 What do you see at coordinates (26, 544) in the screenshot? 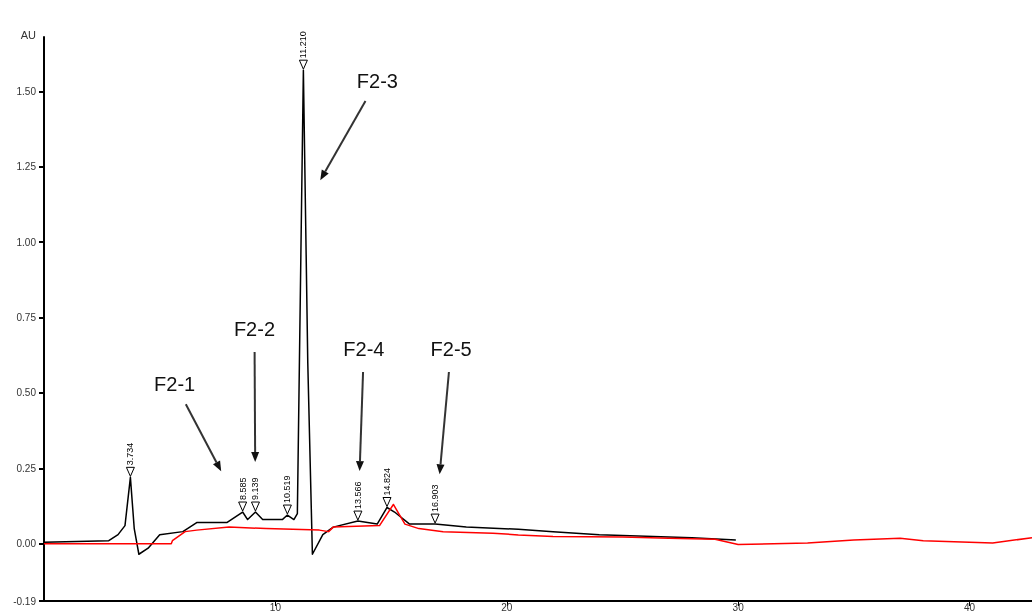
I see `y-tick-label: 0.00` at bounding box center [26, 544].